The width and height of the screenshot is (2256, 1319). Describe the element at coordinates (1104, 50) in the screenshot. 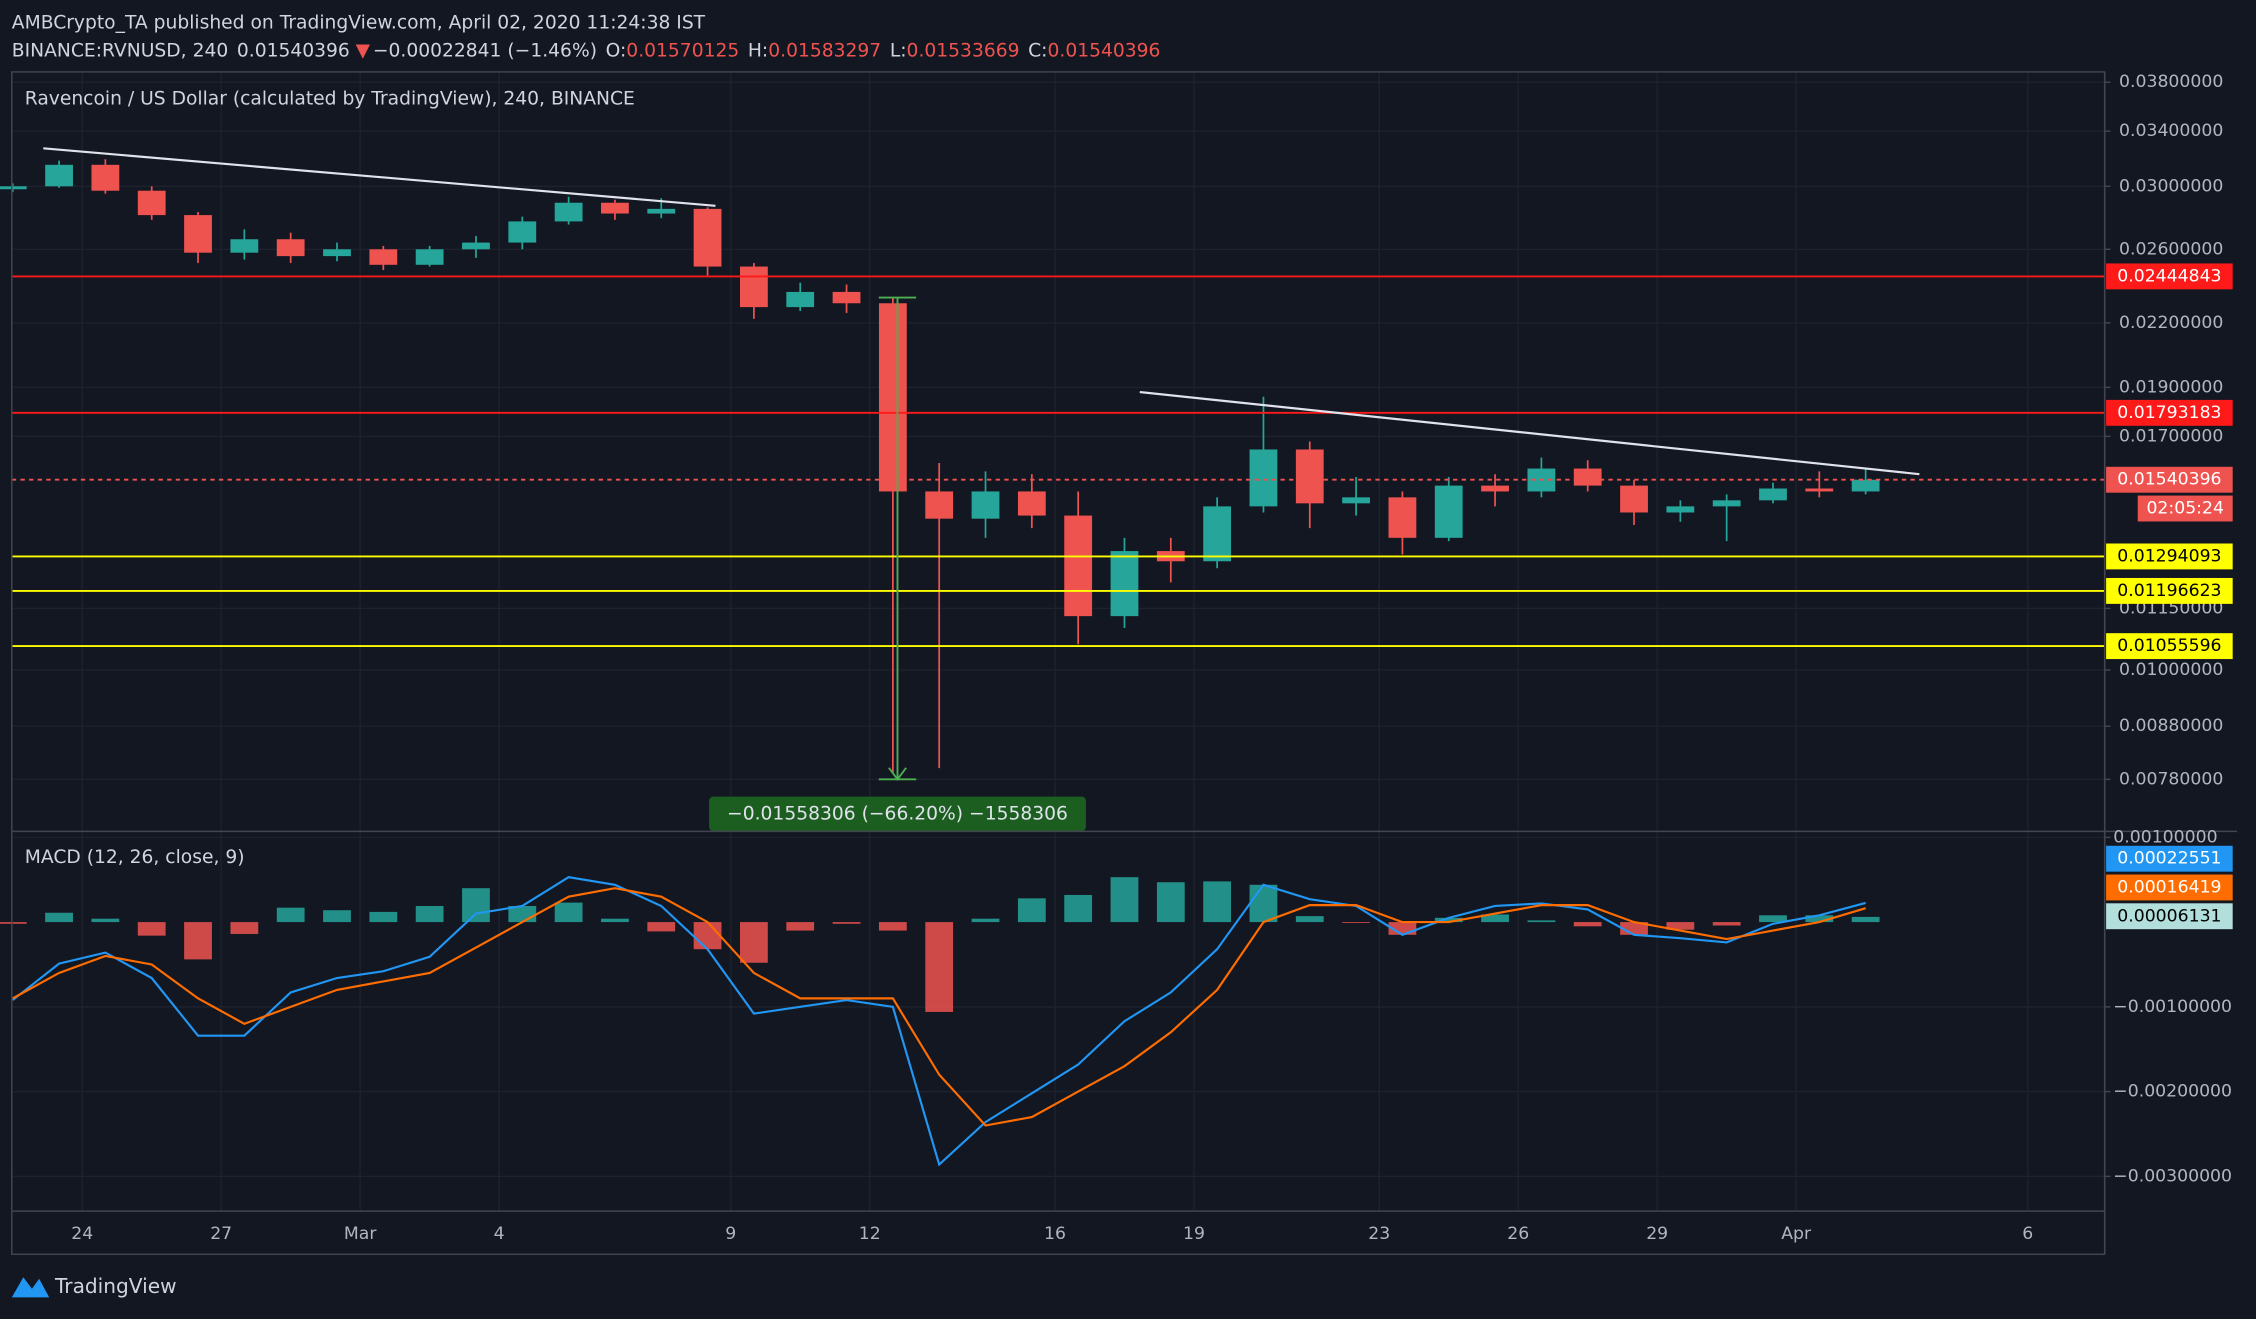

I see `close: 0.01540396` at that location.